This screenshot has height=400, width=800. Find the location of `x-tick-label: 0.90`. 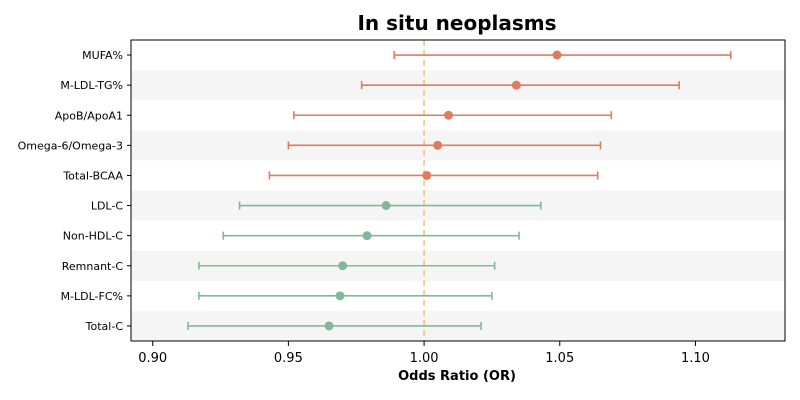

x-tick-label: 0.90 is located at coordinates (152, 358).